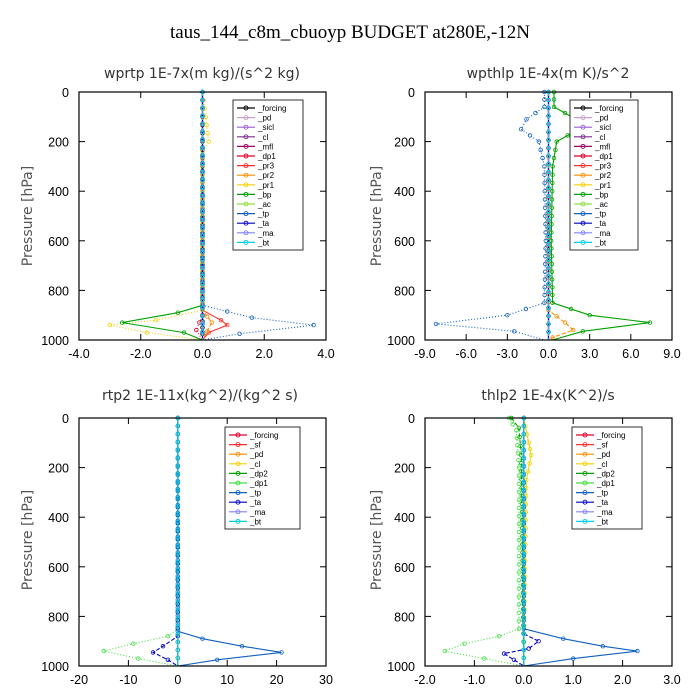 This screenshot has height=700, width=700. What do you see at coordinates (325, 354) in the screenshot?
I see `x-tick-label: 4.0` at bounding box center [325, 354].